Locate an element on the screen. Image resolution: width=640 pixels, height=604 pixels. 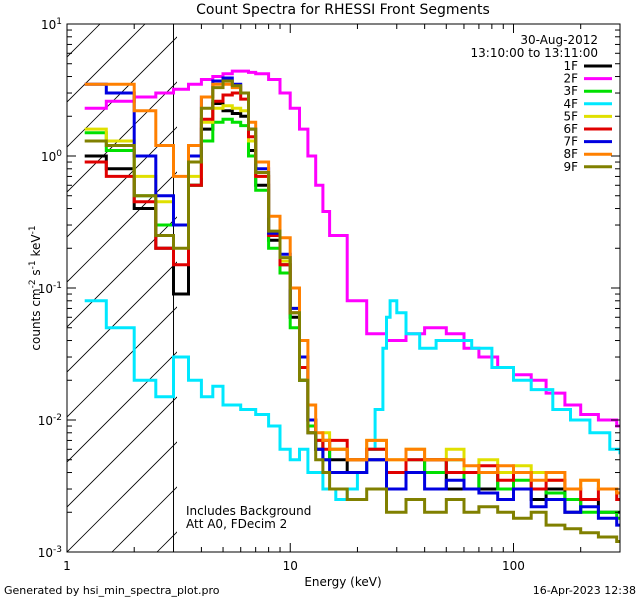
x-tick-label: 10 is located at coordinates (290, 566).